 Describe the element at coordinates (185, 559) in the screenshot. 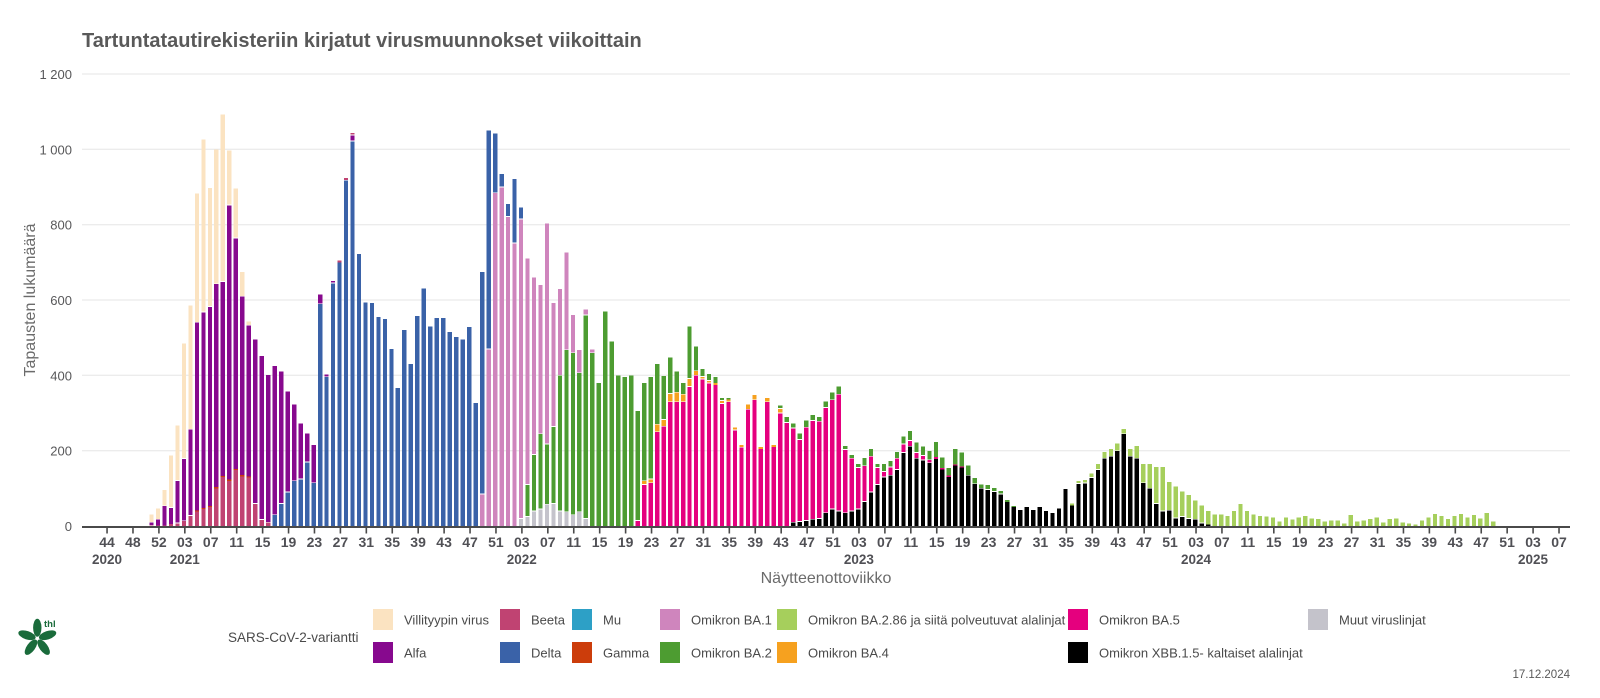

I see `svg-text: 2021` at that location.